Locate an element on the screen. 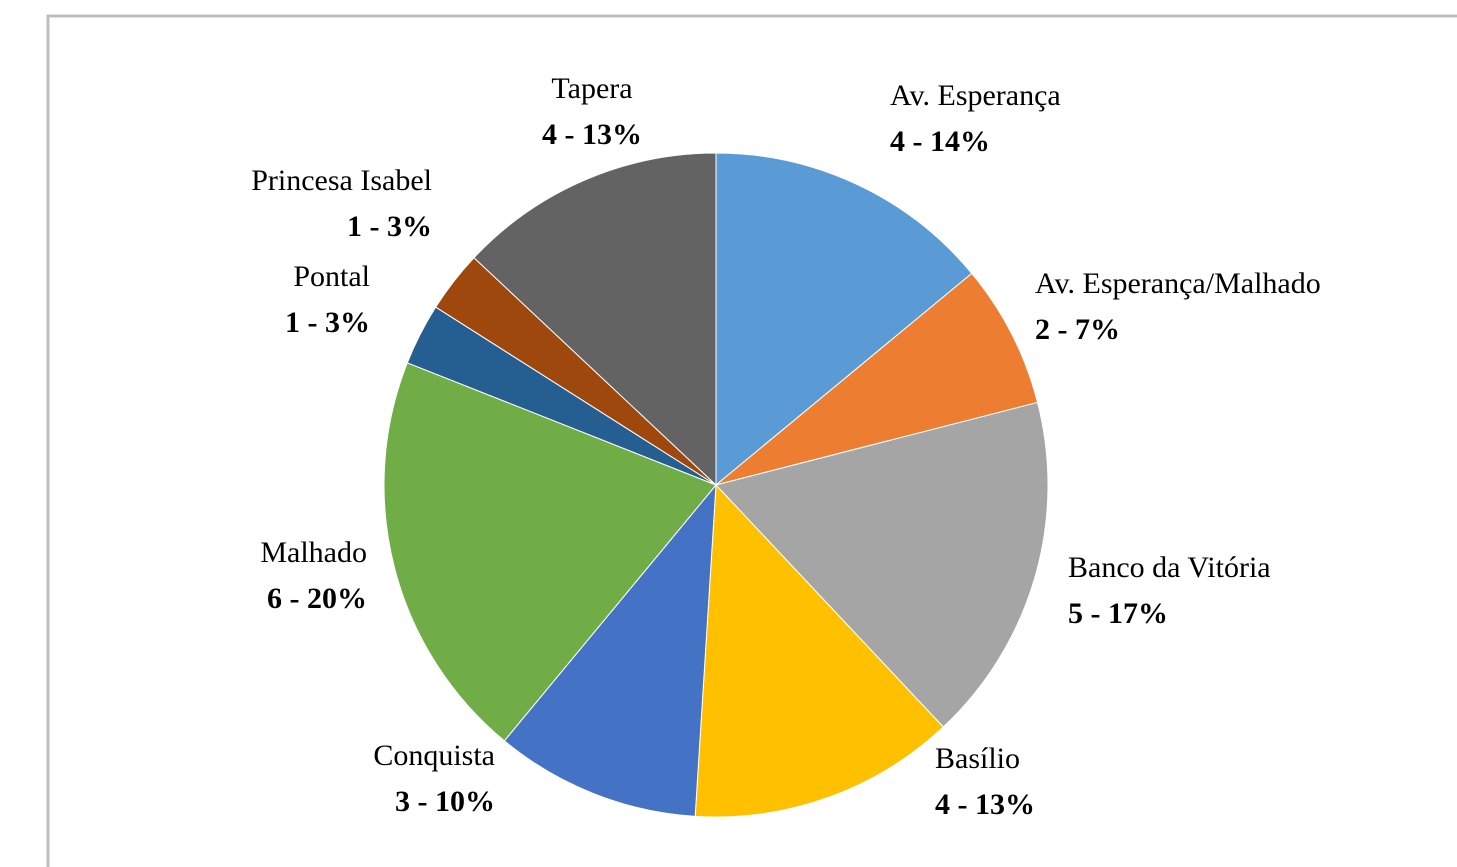 Image resolution: width=1457 pixels, height=867 pixels. value-label: 2 - 7% is located at coordinates (1077, 329).